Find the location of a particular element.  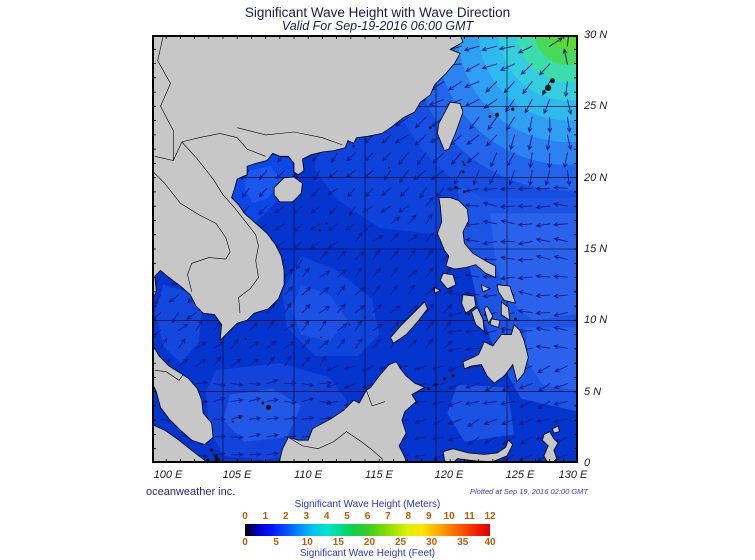

plotted-timestamp: Plotted at Sep 19, 2016 02:00 GMT is located at coordinates (529, 491).